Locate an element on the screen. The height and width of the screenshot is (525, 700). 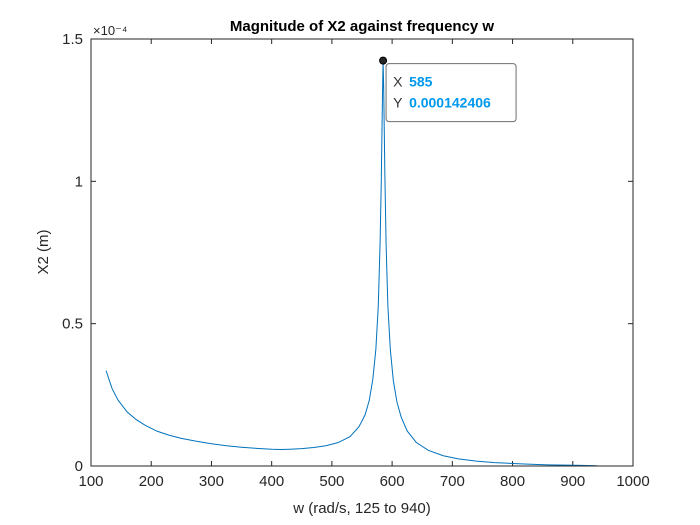
x-tick-label: 1000 is located at coordinates (632, 481).